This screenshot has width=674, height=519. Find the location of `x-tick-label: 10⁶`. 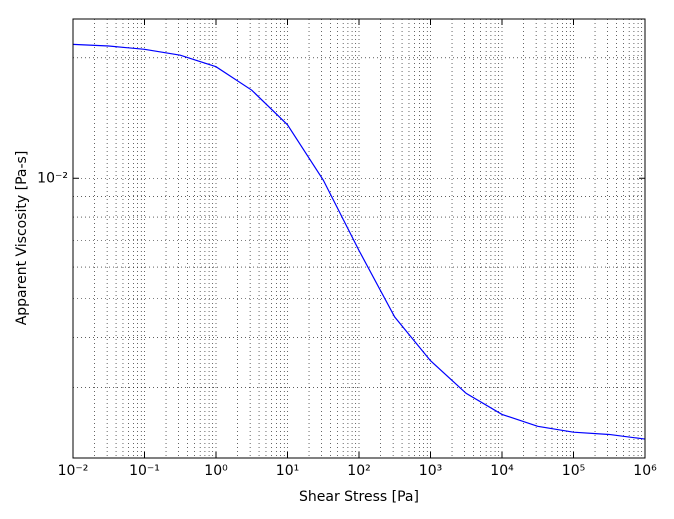

x-tick-label: 10⁶ is located at coordinates (645, 471).